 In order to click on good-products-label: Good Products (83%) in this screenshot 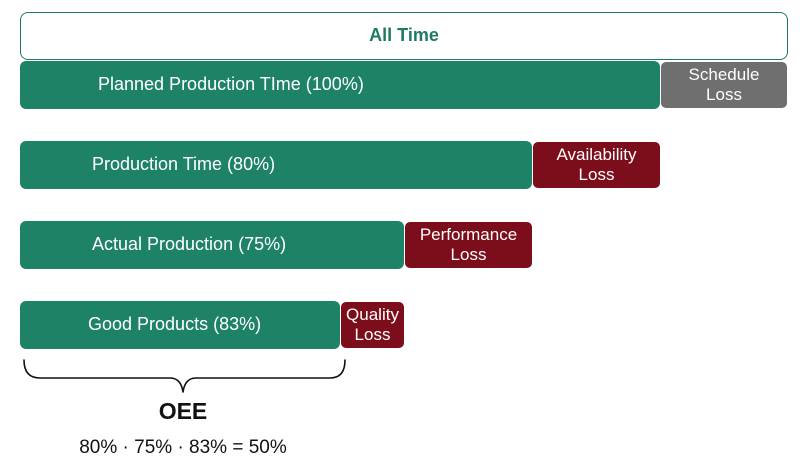, I will do `click(175, 324)`.